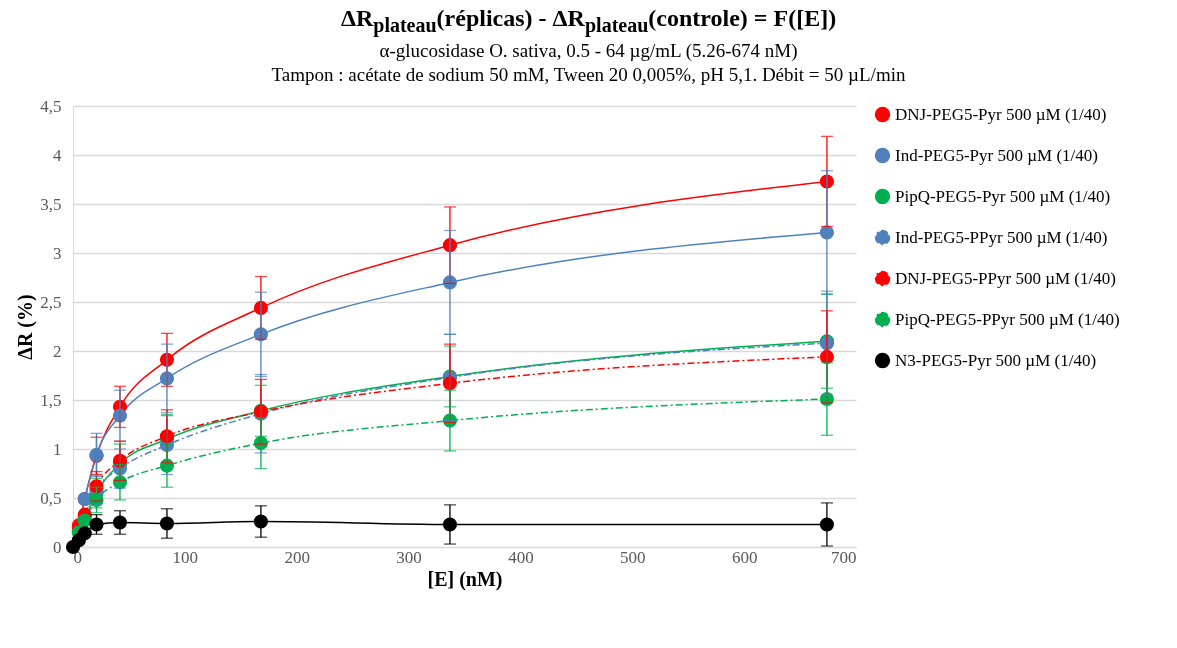 This screenshot has width=1177, height=648. What do you see at coordinates (51, 498) in the screenshot?
I see `y-tick-label: 0,5` at bounding box center [51, 498].